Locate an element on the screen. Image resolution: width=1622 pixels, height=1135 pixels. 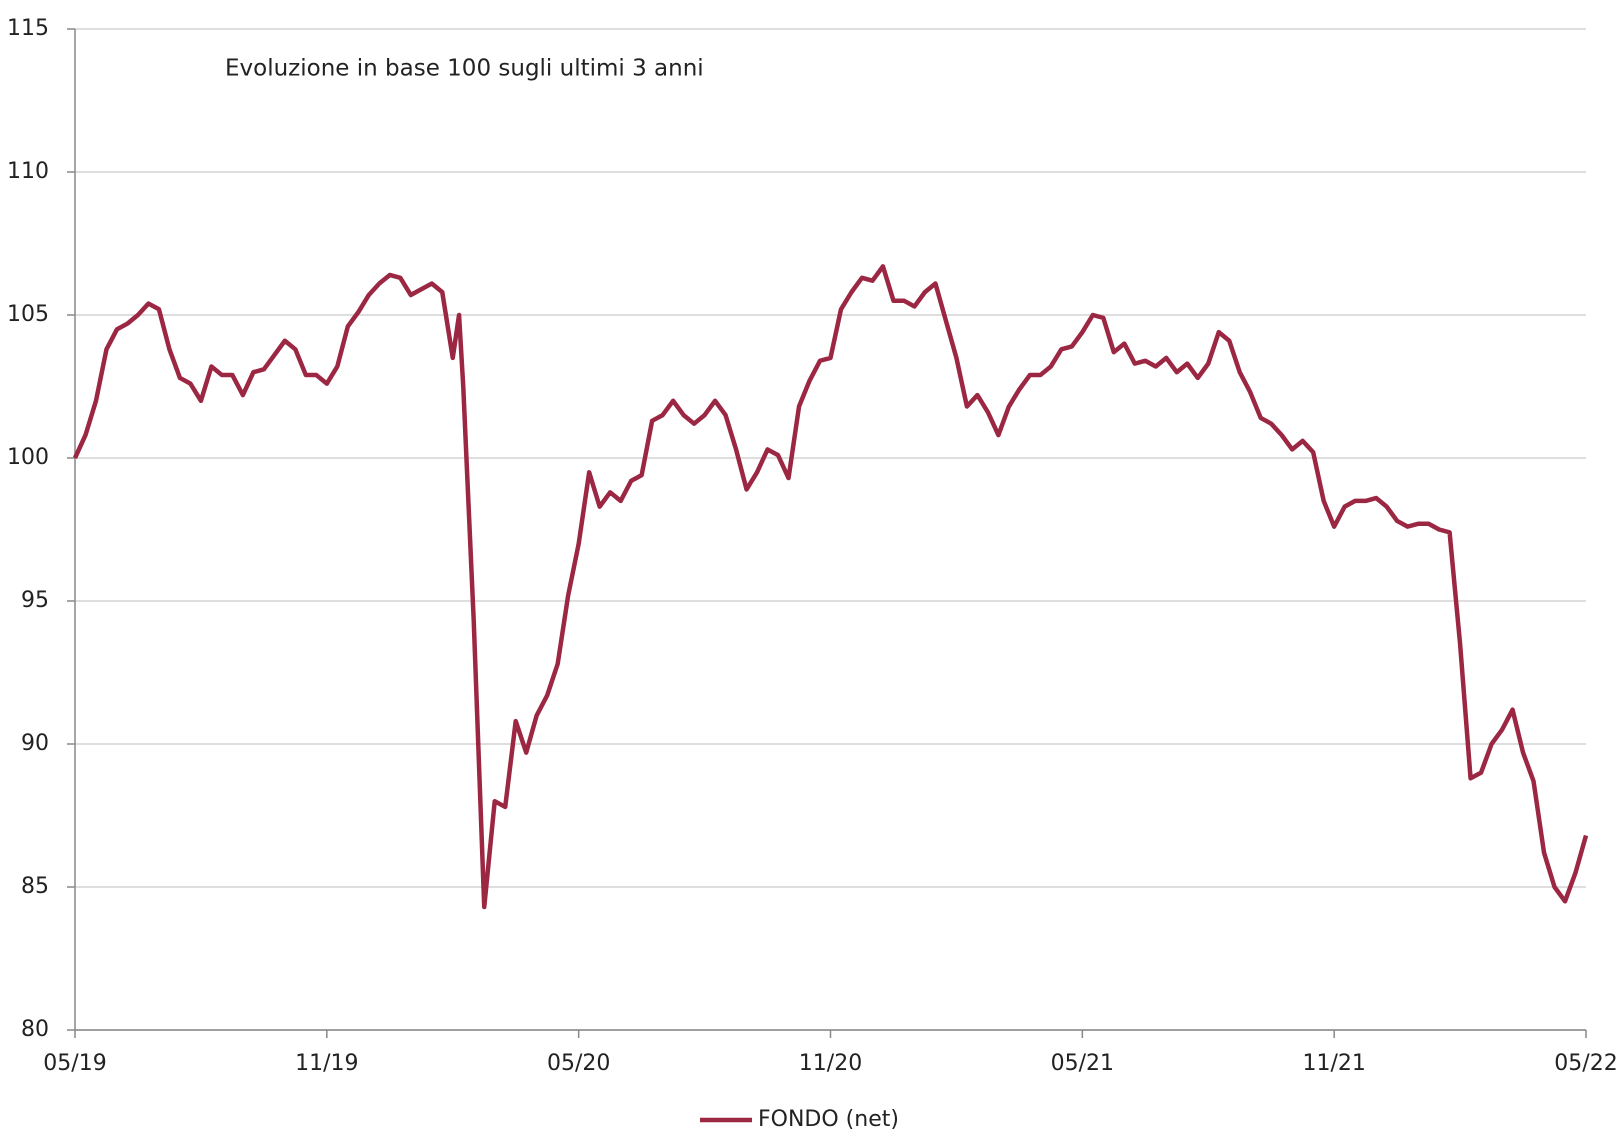
x-tick-label: 11/19 is located at coordinates (326, 1063).